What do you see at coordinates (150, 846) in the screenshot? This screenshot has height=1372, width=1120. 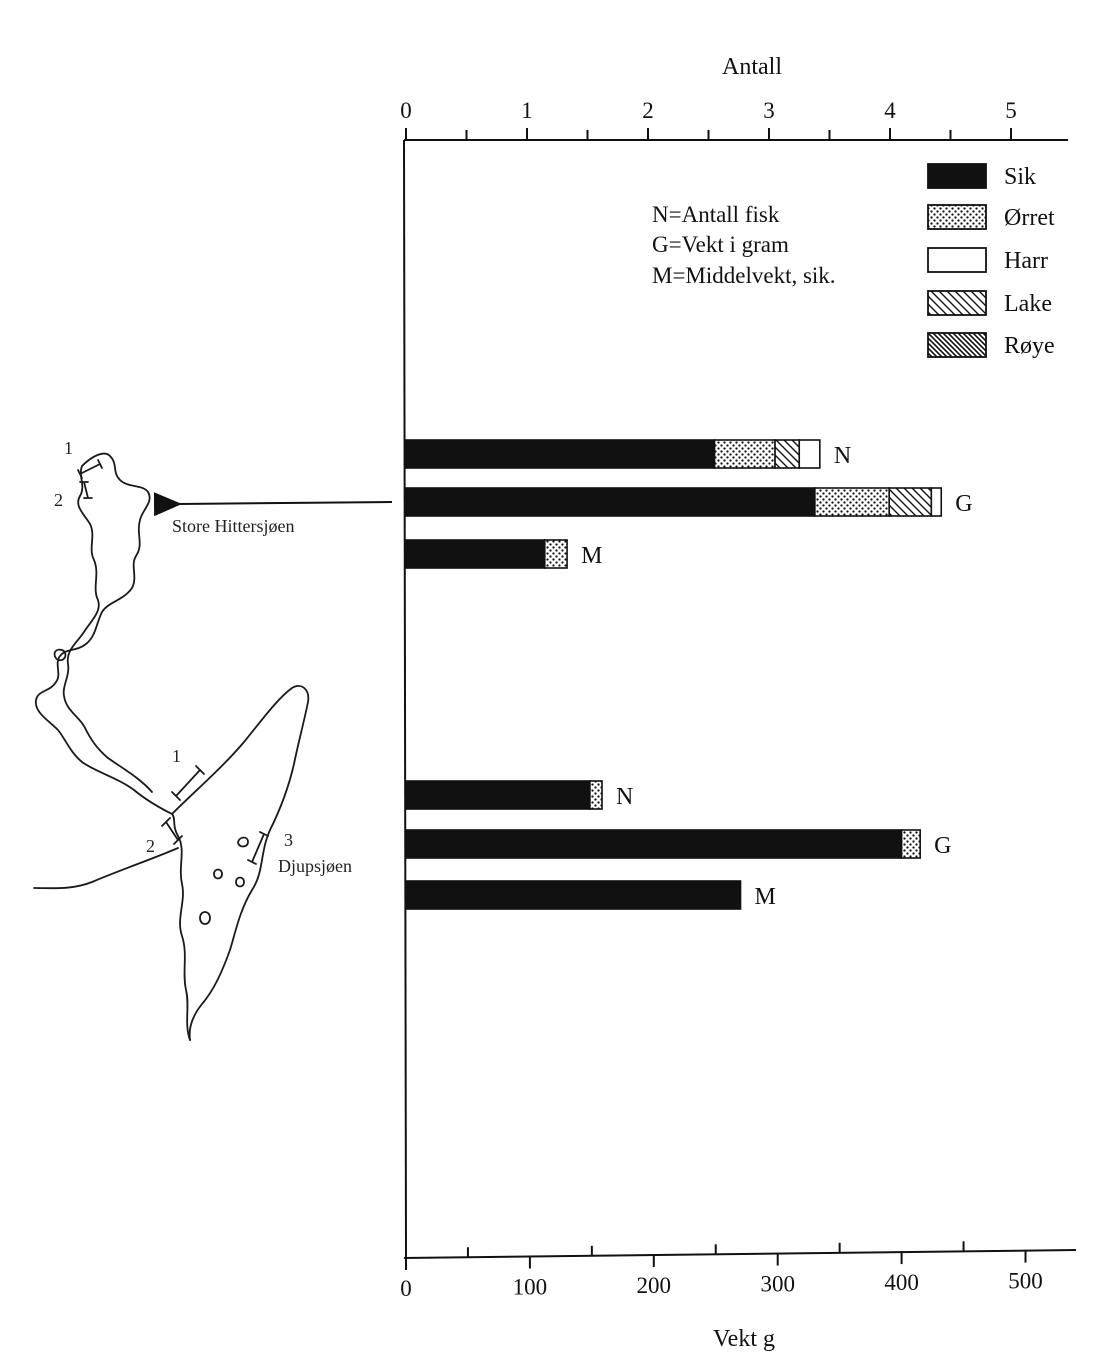 I see `djup-station-2: 2` at bounding box center [150, 846].